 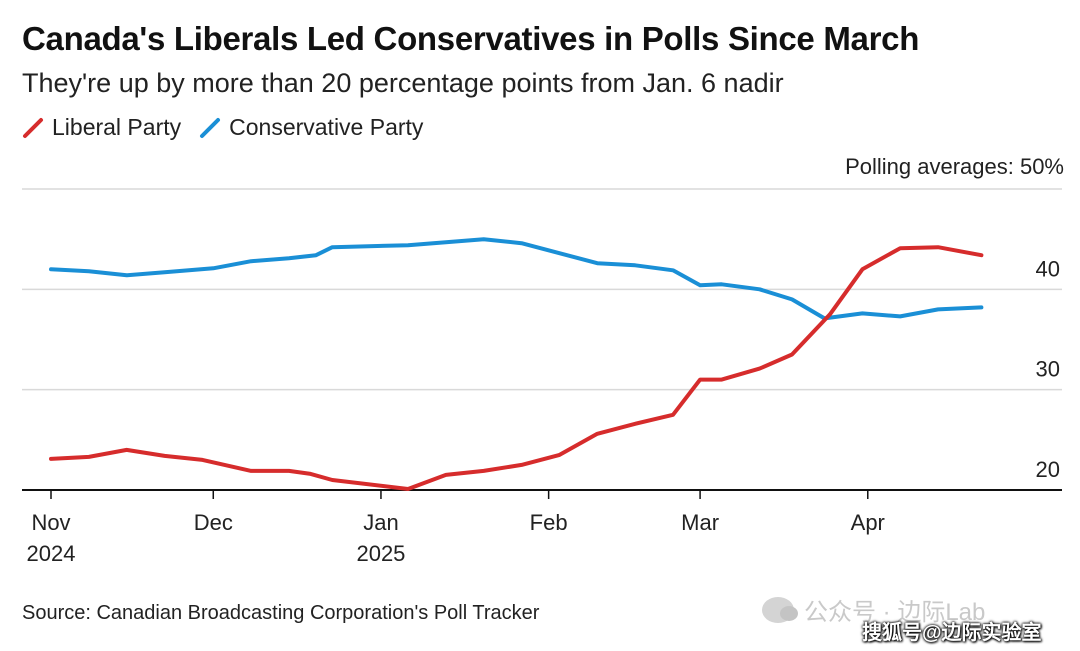 What do you see at coordinates (210, 127) in the screenshot?
I see `conservative-line-swatch-icon` at bounding box center [210, 127].